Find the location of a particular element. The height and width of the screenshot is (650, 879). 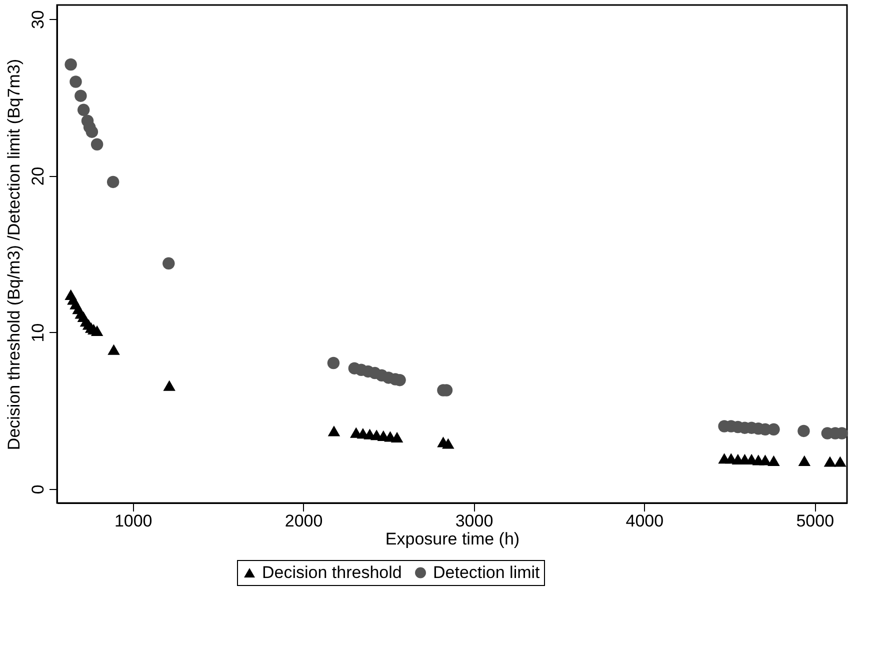

y-tick-label: 30 is located at coordinates (38, 20).